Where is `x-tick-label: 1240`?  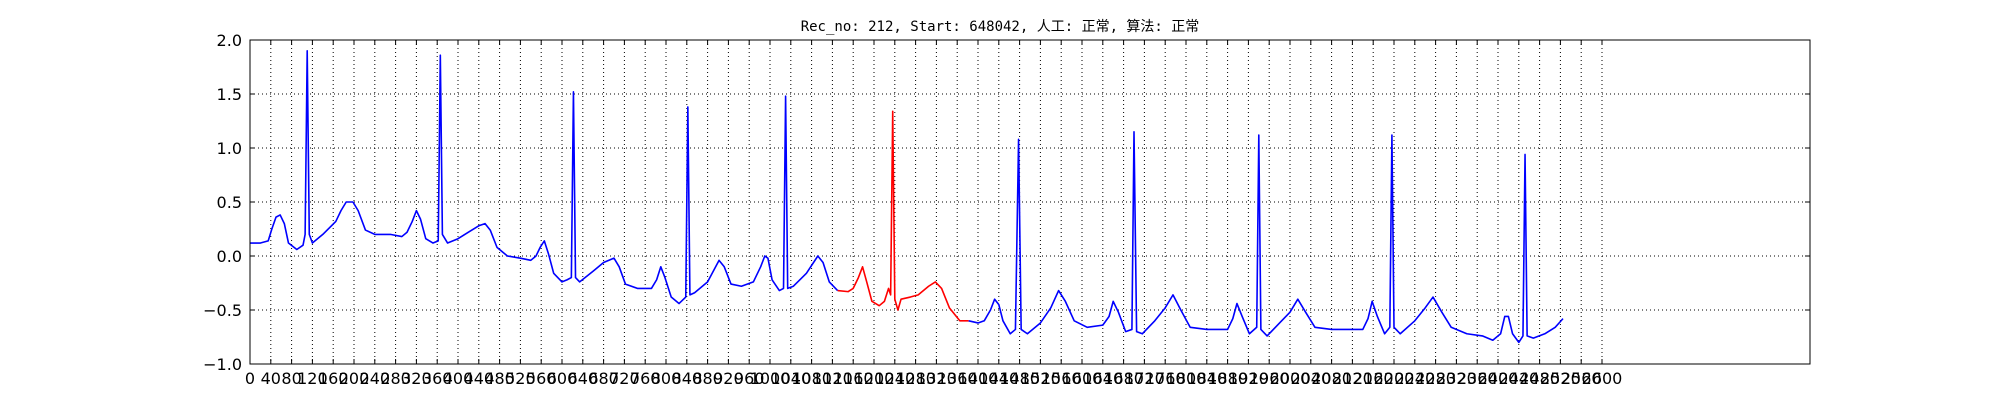
x-tick-label: 1240 is located at coordinates (894, 378).